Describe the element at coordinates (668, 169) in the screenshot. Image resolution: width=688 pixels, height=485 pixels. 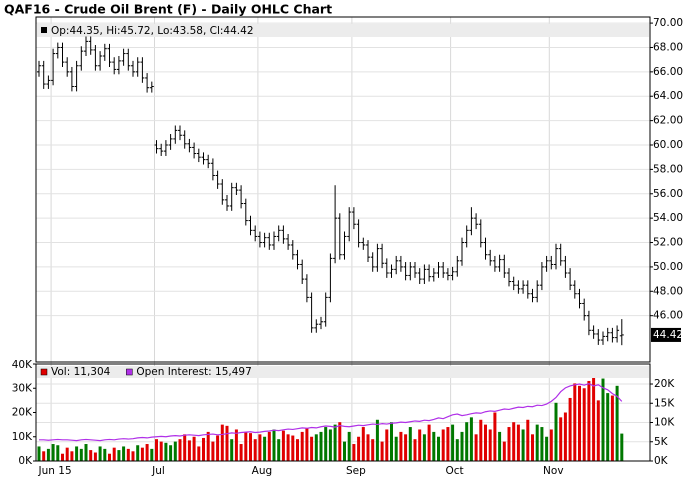
I see `y-tick-label: 58.00` at that location.